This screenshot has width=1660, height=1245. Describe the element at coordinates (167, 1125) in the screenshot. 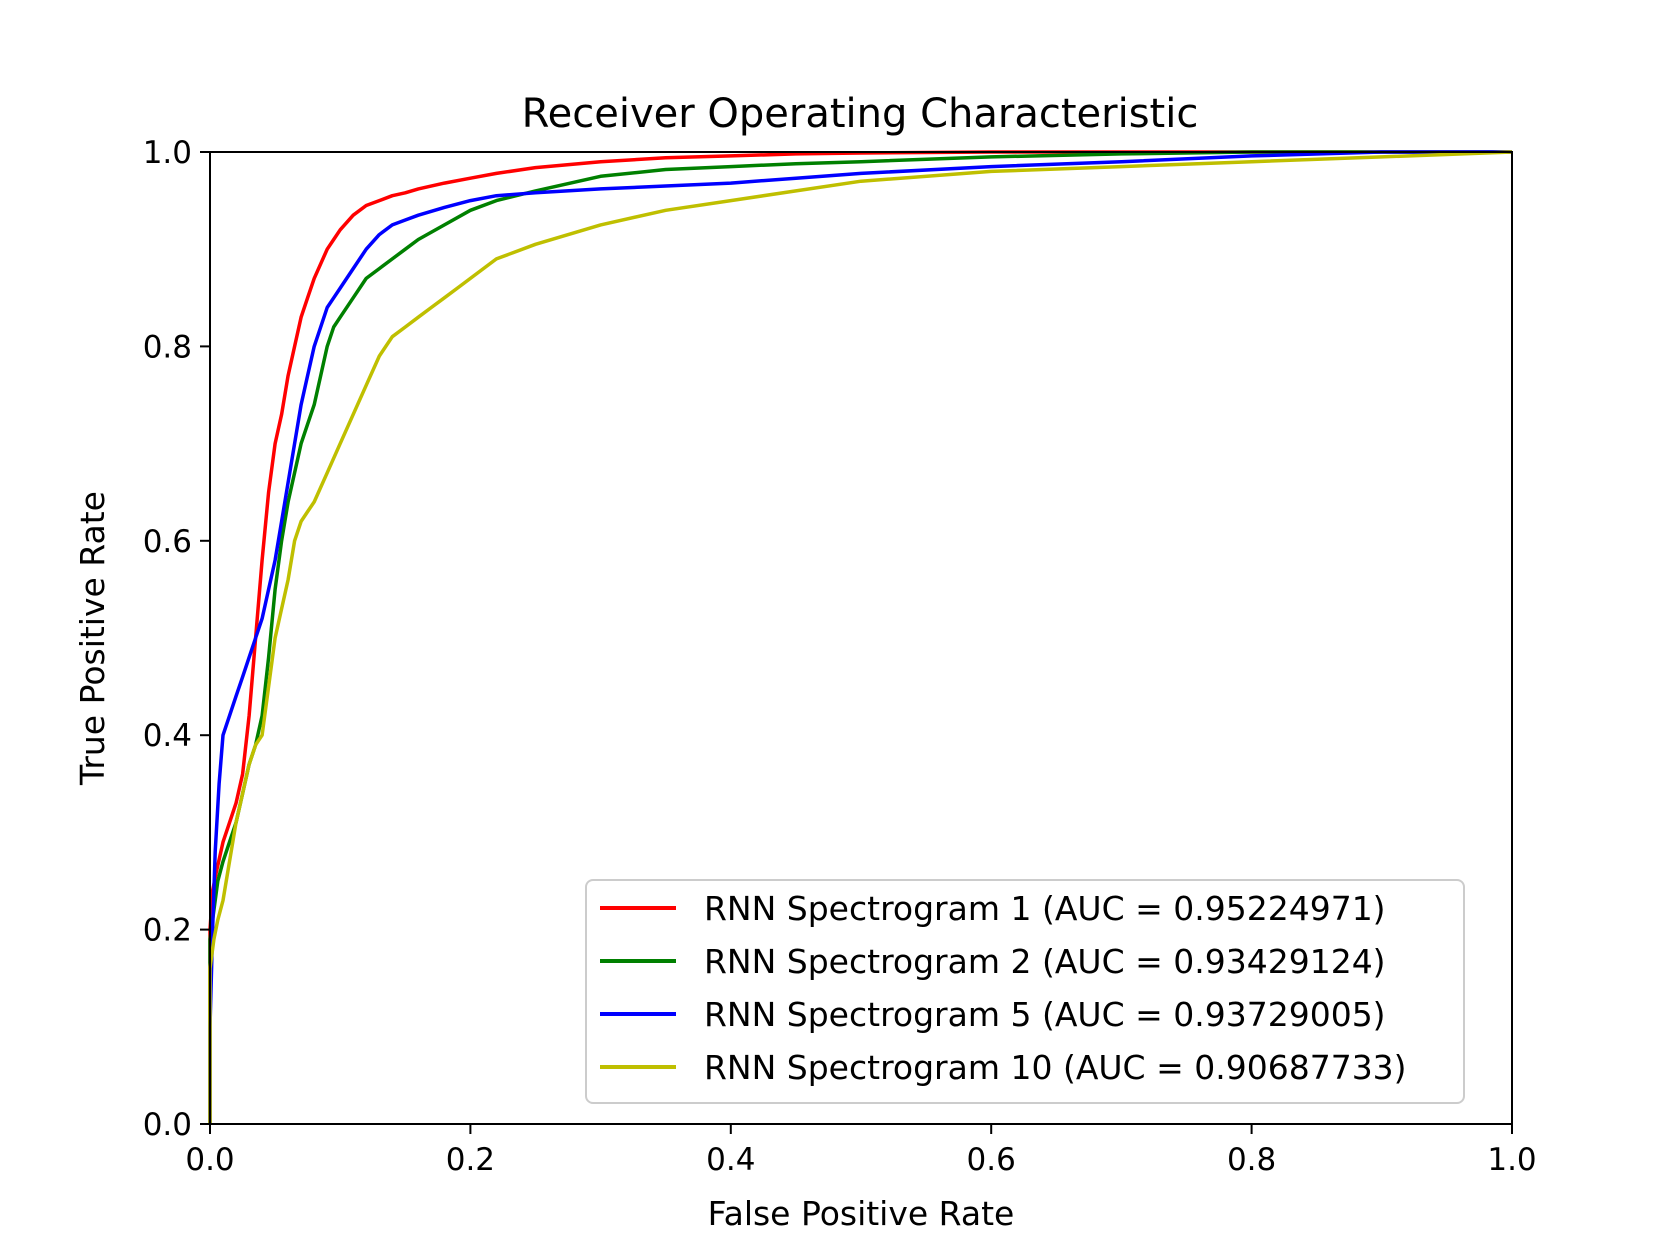

I see `y-tick-label: 0.0` at that location.